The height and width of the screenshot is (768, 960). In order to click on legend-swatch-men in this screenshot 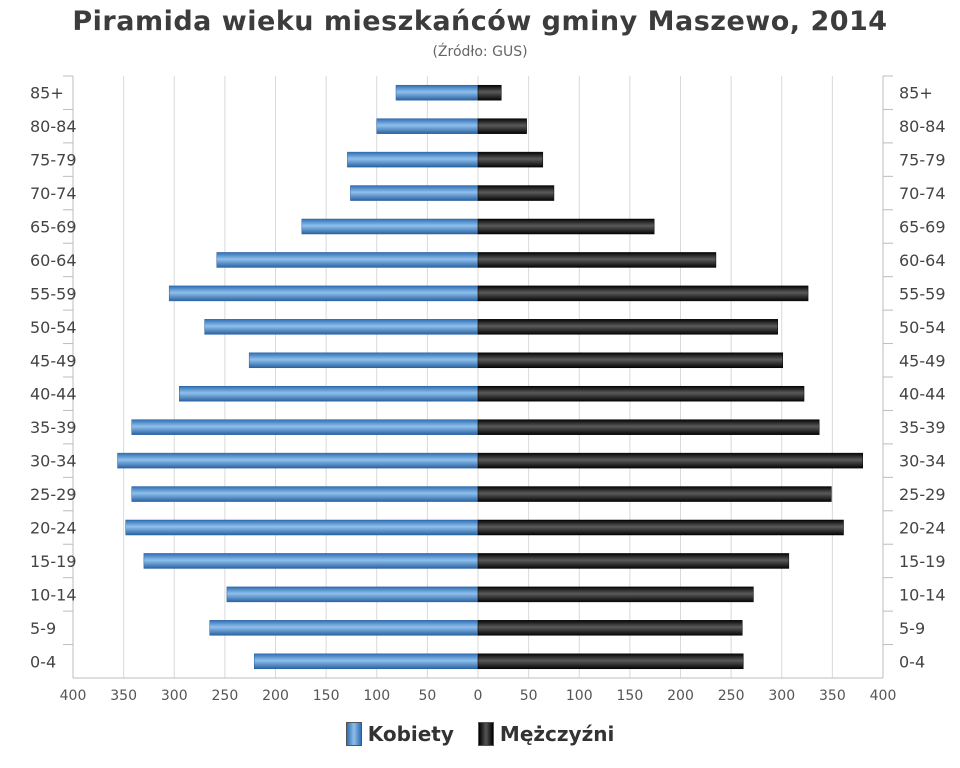, I will do `click(485, 734)`.